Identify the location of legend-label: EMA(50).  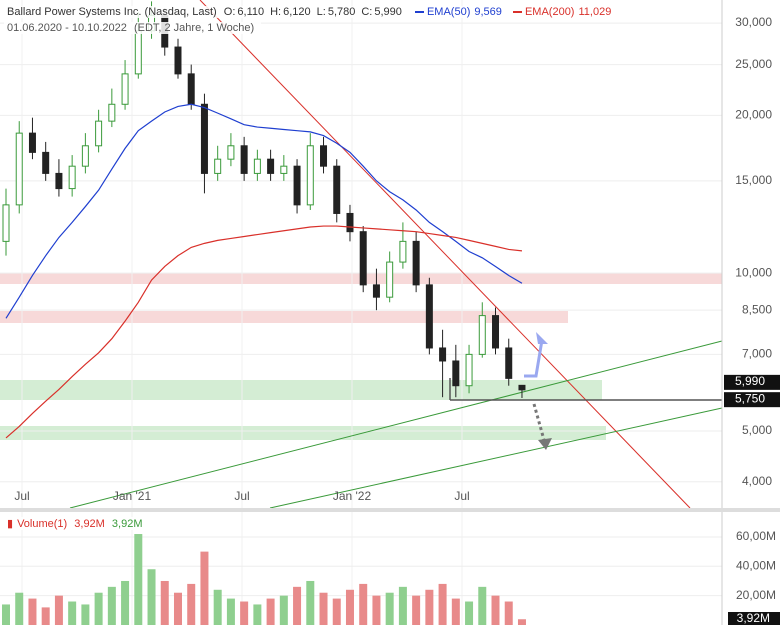
(448, 12).